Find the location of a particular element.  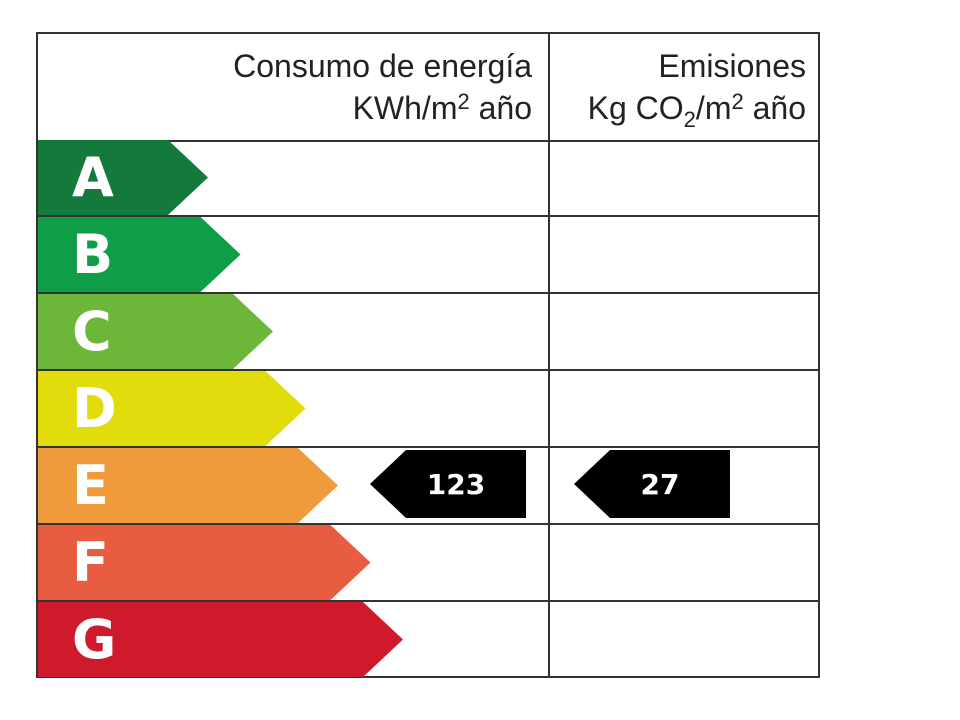

class-letter: C is located at coordinates (92, 331).